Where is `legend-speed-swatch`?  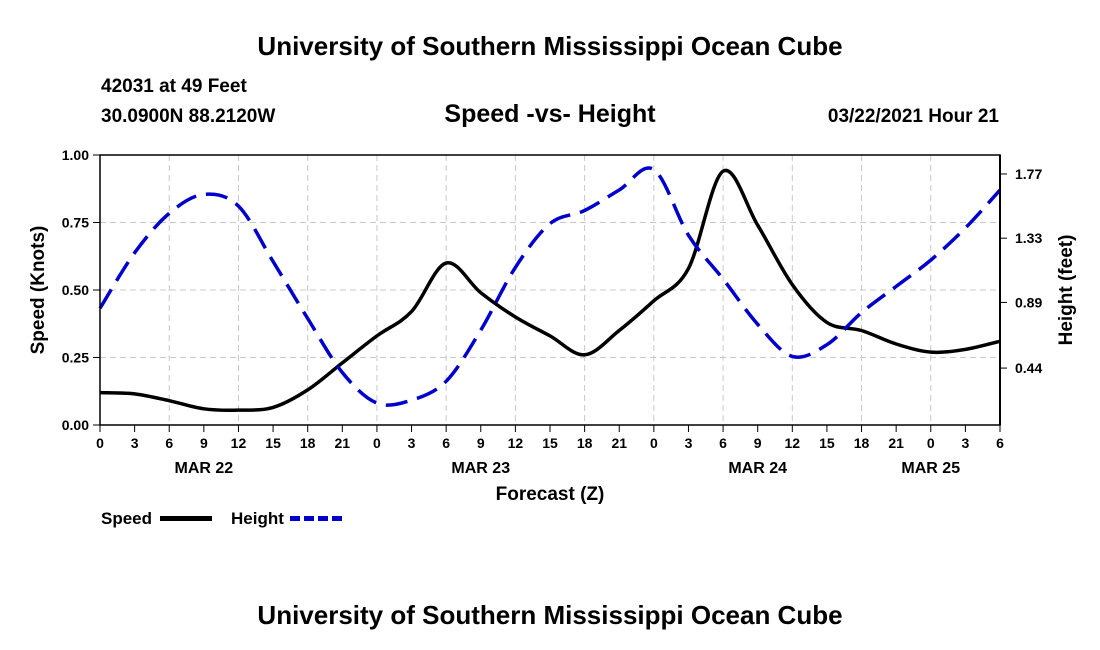
legend-speed-swatch is located at coordinates (186, 518).